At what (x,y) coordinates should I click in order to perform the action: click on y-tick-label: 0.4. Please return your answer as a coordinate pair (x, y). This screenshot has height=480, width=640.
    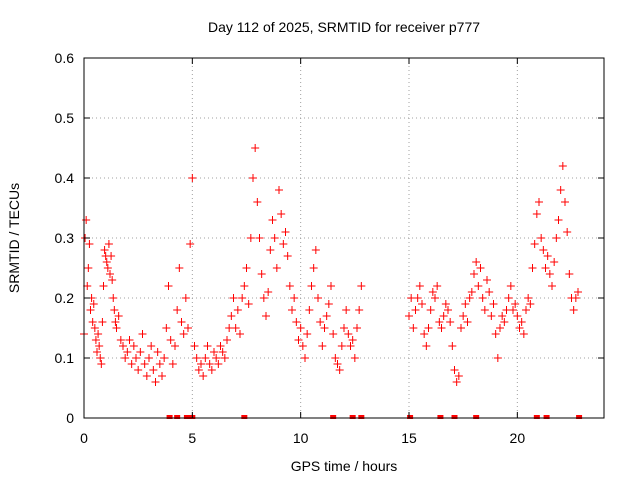
    Looking at the image, I should click on (65, 178).